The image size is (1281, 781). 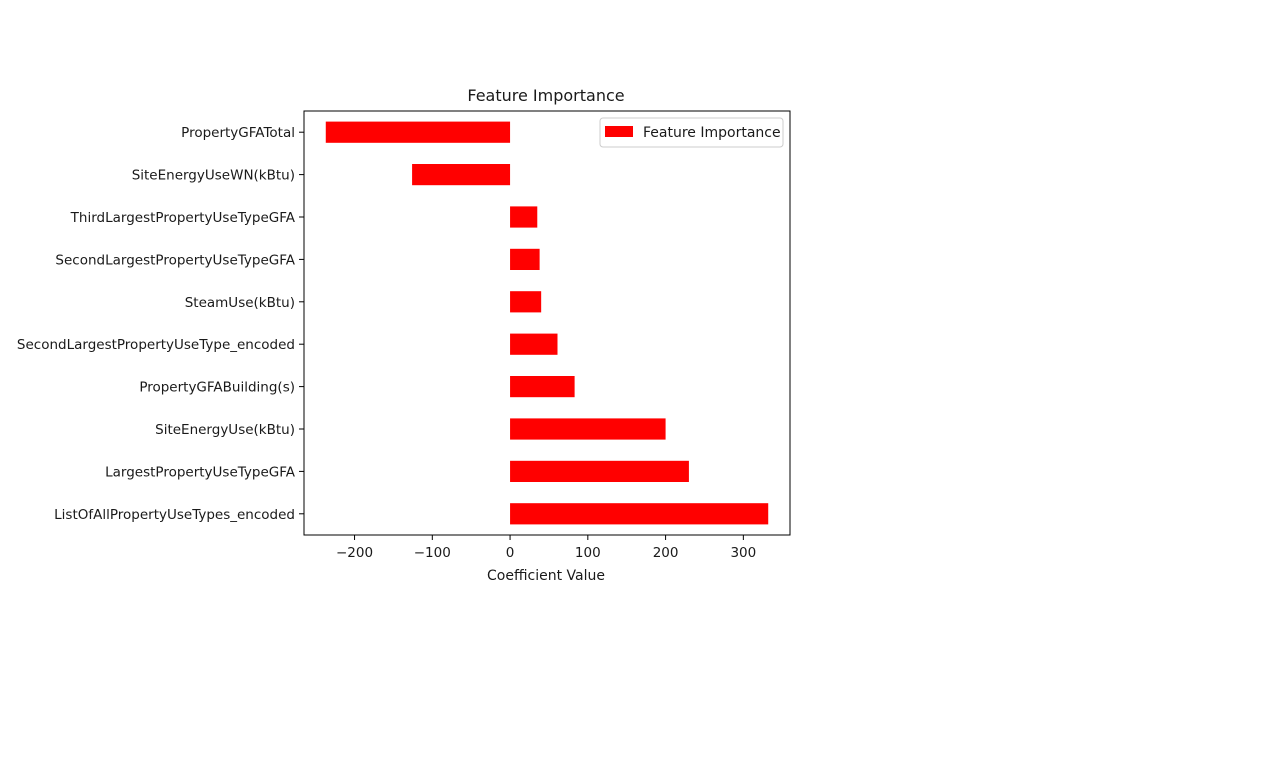 What do you see at coordinates (238, 133) in the screenshot?
I see `category-label: PropertyGFATotal` at bounding box center [238, 133].